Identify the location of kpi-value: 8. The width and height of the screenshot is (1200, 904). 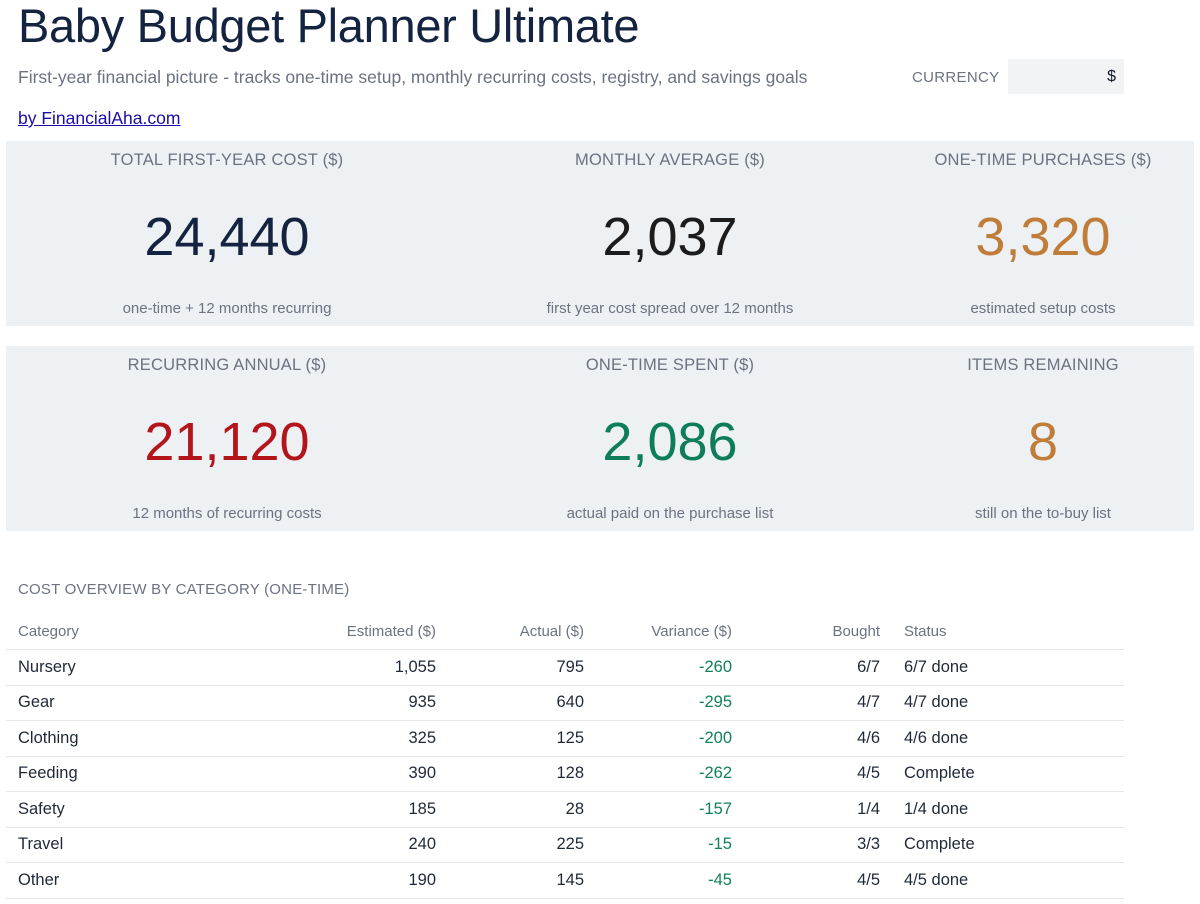
(1043, 442).